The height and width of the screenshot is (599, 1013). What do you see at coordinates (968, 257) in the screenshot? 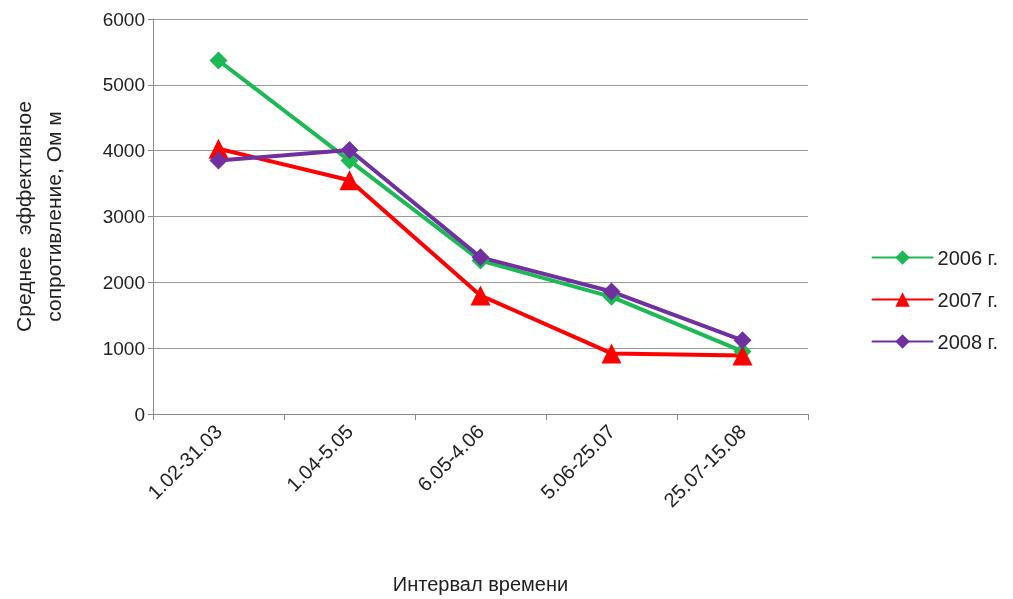
I see `legend-label: 2006 г.` at bounding box center [968, 257].